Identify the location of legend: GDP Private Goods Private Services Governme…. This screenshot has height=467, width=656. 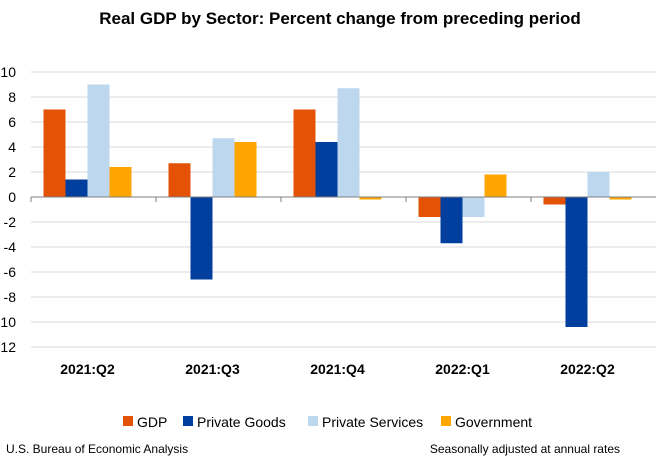
(327, 422).